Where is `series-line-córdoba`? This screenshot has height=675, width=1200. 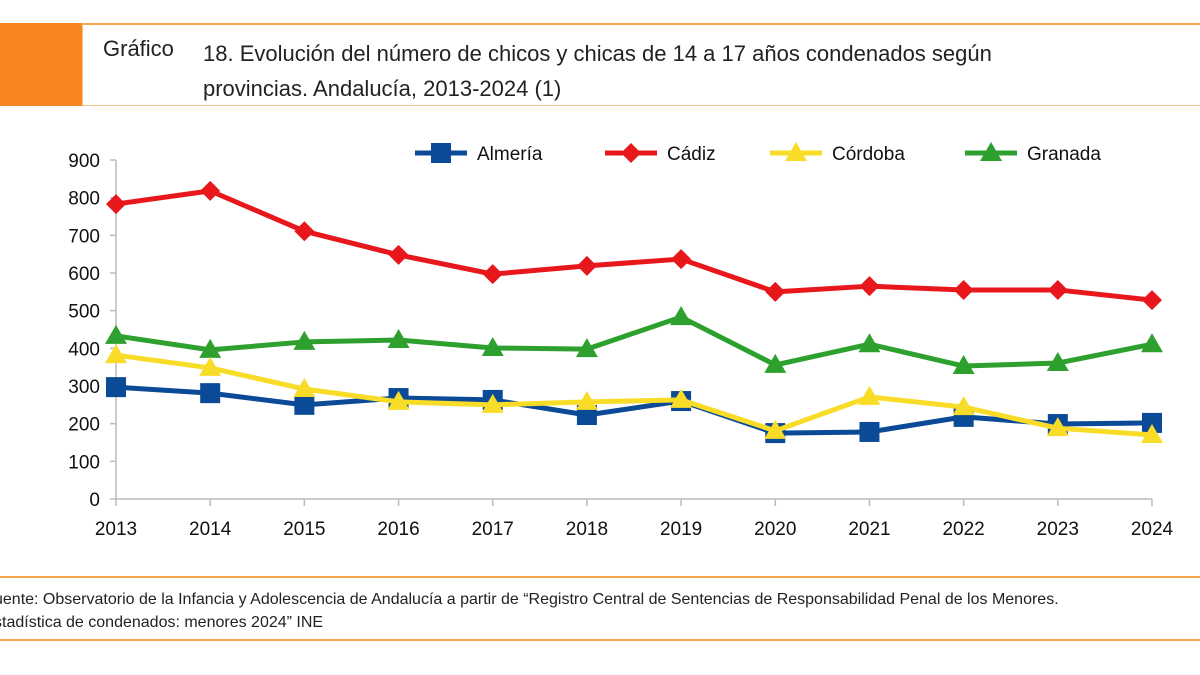 series-line-córdoba is located at coordinates (634, 395).